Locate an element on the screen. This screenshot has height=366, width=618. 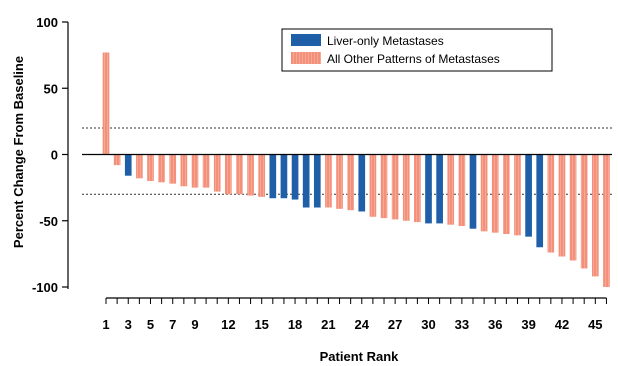
x-tick-label: 42 is located at coordinates (562, 324).